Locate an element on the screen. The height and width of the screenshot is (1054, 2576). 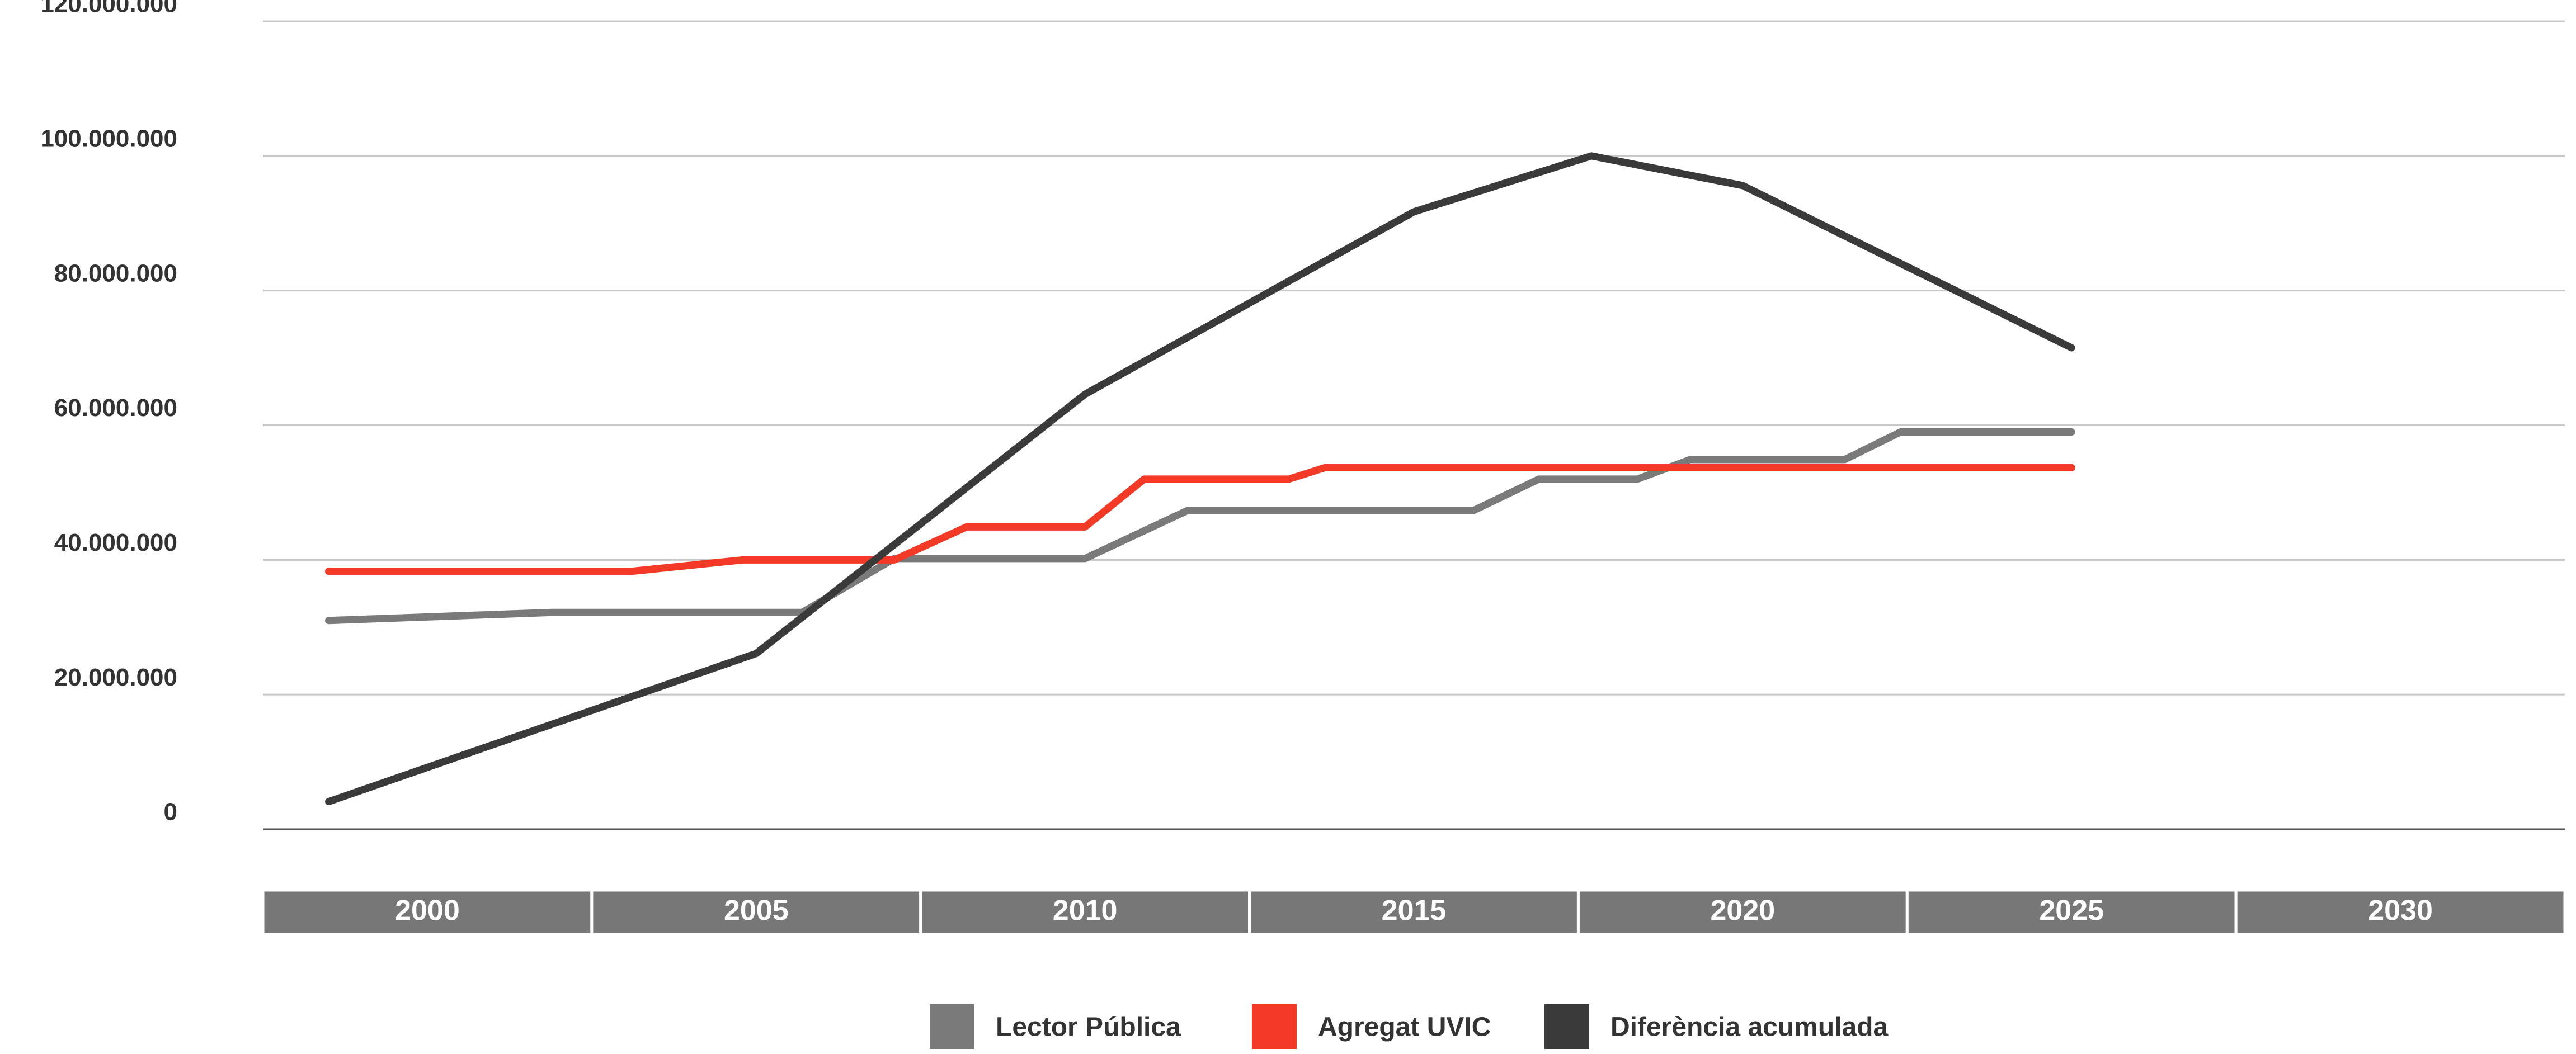
x-tick-label: 2005 is located at coordinates (756, 911).